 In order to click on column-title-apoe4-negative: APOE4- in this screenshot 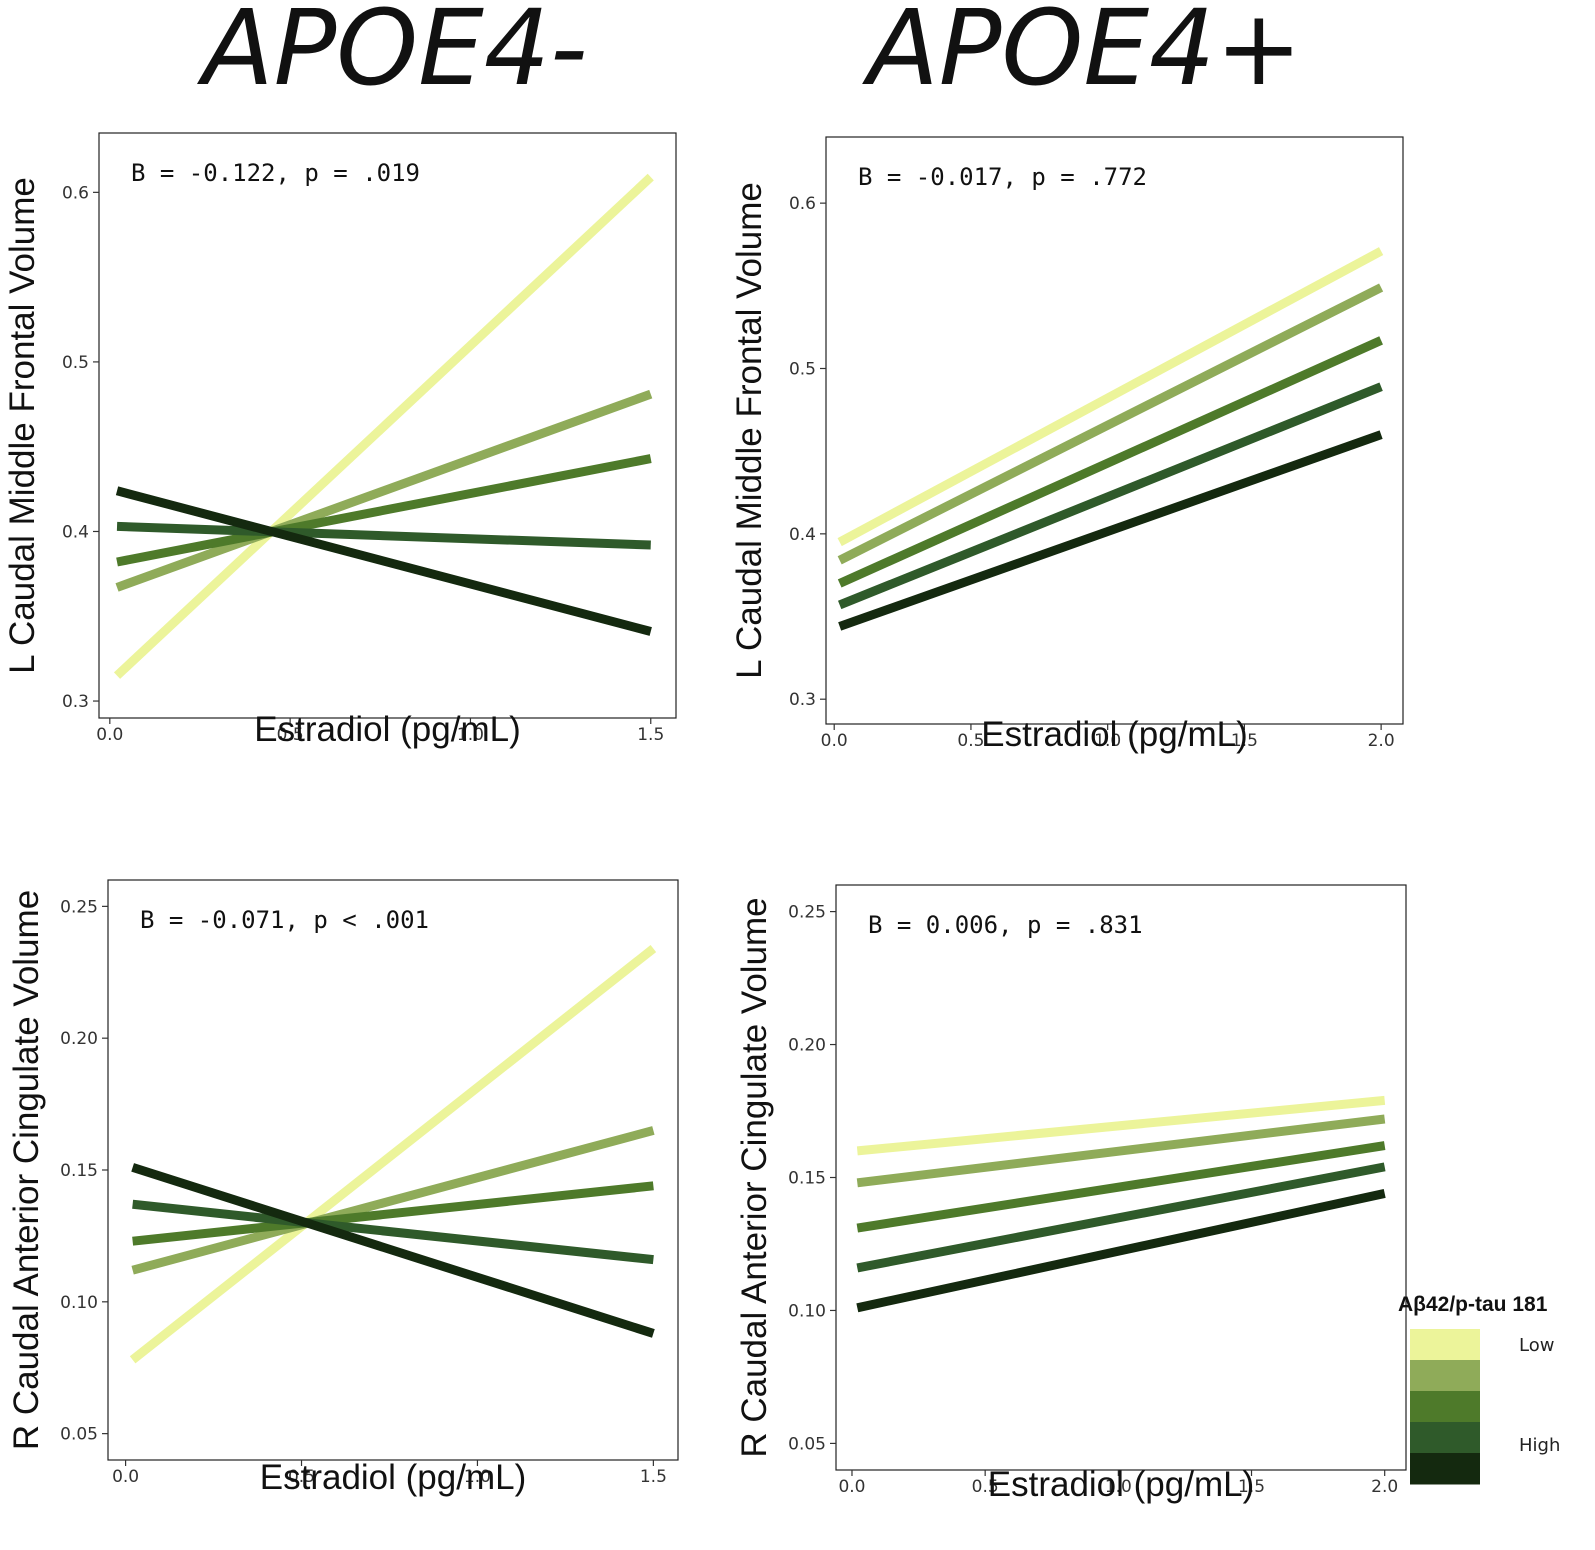, I will do `click(391, 54)`.